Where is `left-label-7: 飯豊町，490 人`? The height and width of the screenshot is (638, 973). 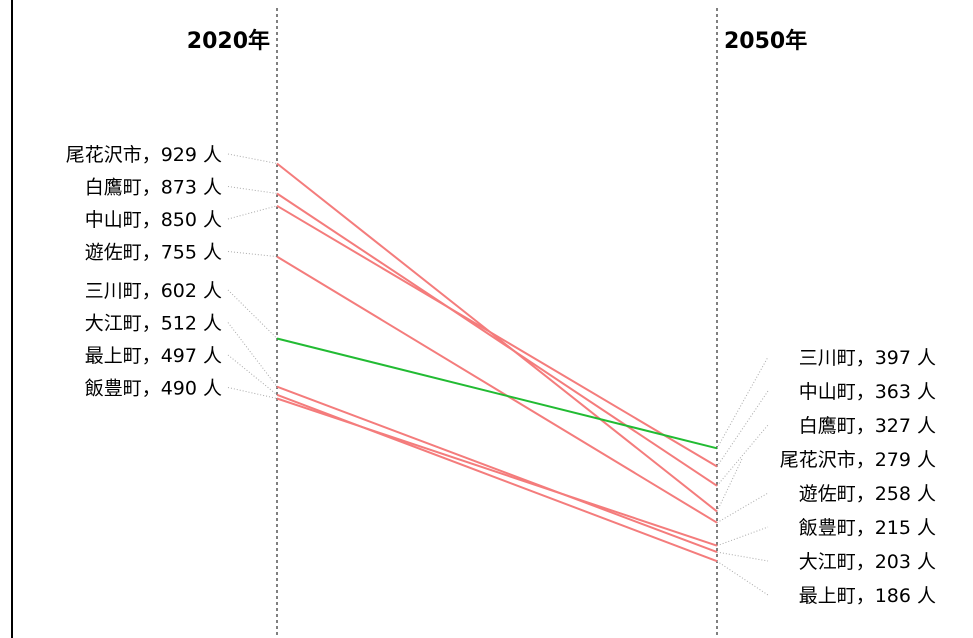 left-label-7: 飯豊町，490 人 is located at coordinates (153, 389).